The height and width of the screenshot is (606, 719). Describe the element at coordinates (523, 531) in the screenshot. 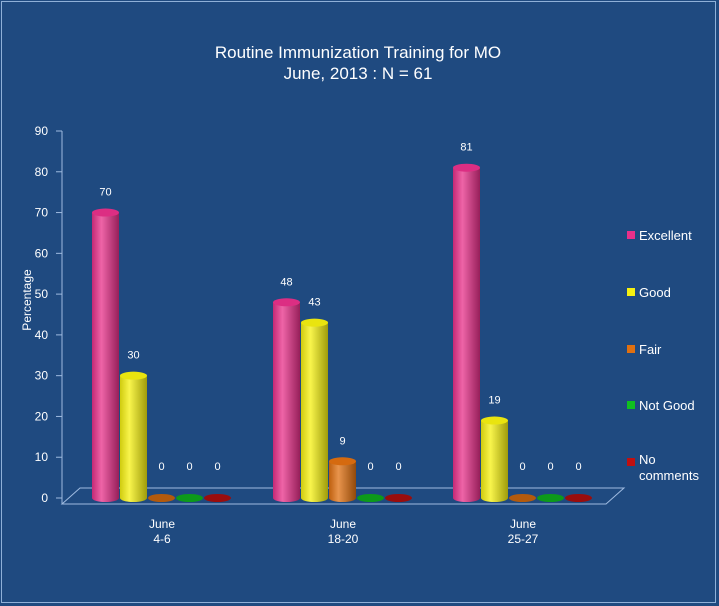

I see `x-tick-label: June 25-27` at that location.